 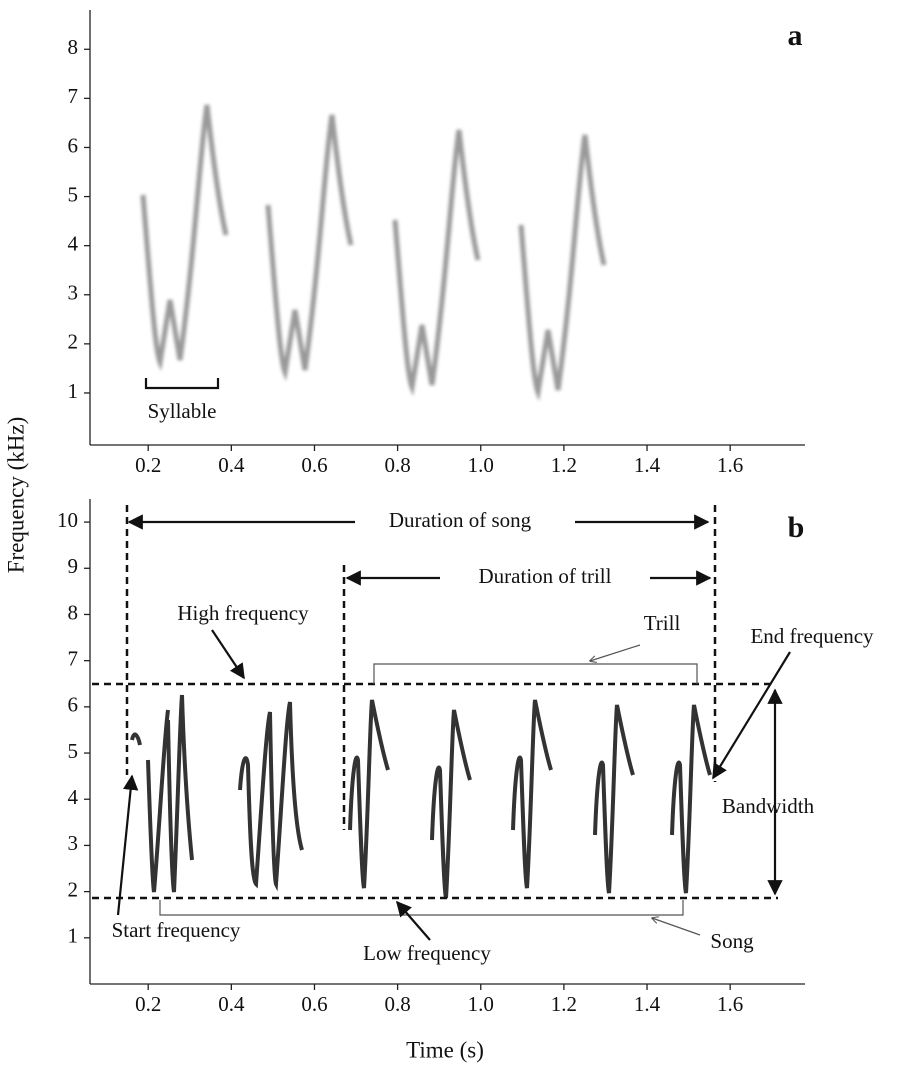 I want to click on panel-label: b, so click(x=796, y=527).